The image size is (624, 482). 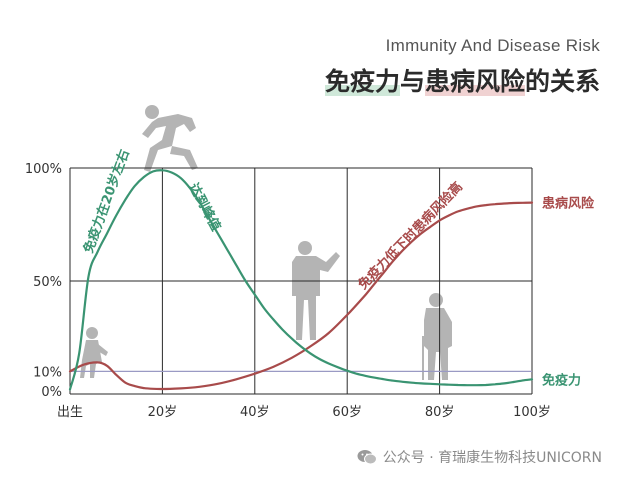 What do you see at coordinates (562, 81) in the screenshot?
I see `title-part-relation: 的关系` at bounding box center [562, 81].